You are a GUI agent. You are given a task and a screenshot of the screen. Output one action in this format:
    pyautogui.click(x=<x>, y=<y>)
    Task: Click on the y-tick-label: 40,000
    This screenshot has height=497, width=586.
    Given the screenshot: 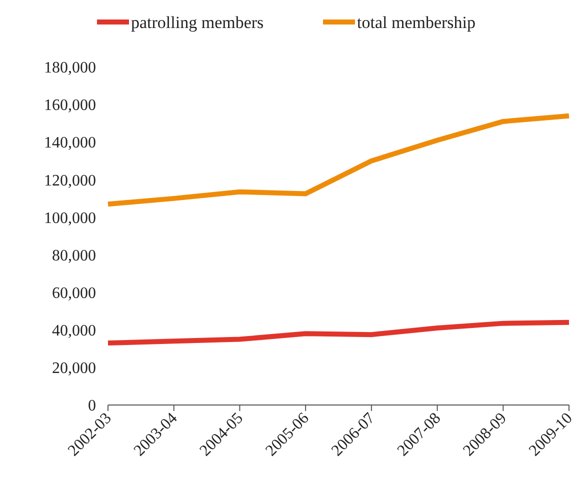 What is the action you would take?
    pyautogui.click(x=74, y=331)
    